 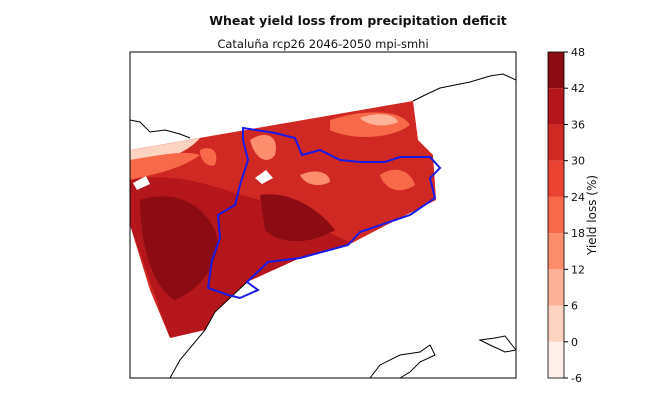 I want to click on colorbar-tick-label: 0, so click(x=574, y=342).